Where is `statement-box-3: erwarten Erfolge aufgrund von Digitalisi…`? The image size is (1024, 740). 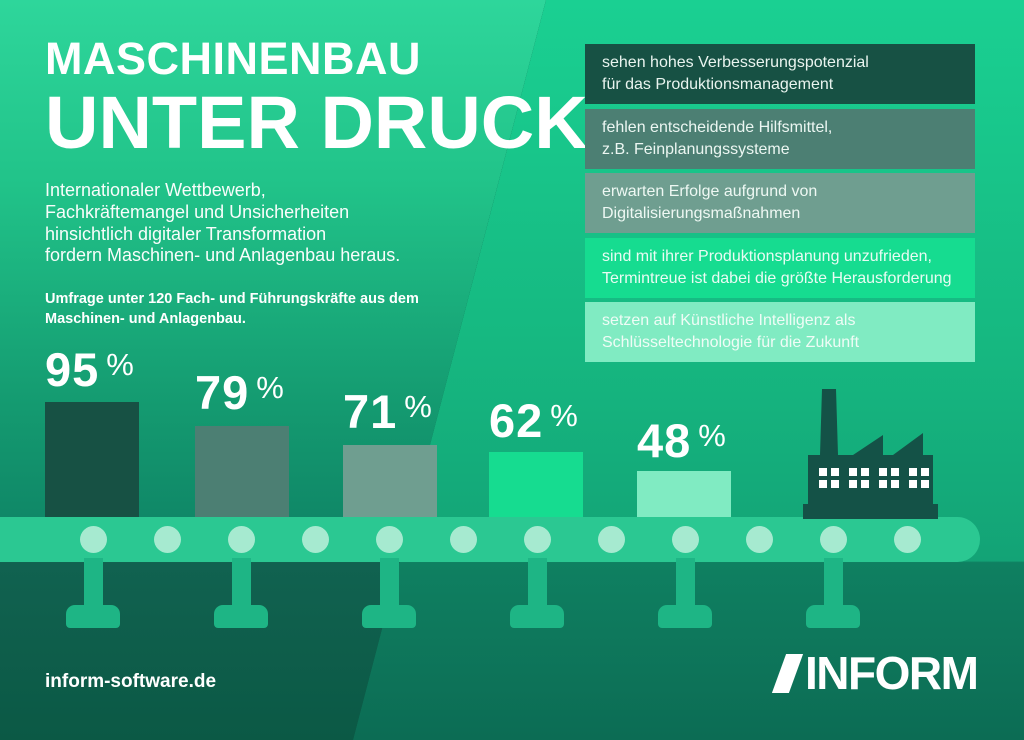
statement-box-3: erwarten Erfolge aufgrund von Digitalisi… is located at coordinates (780, 203).